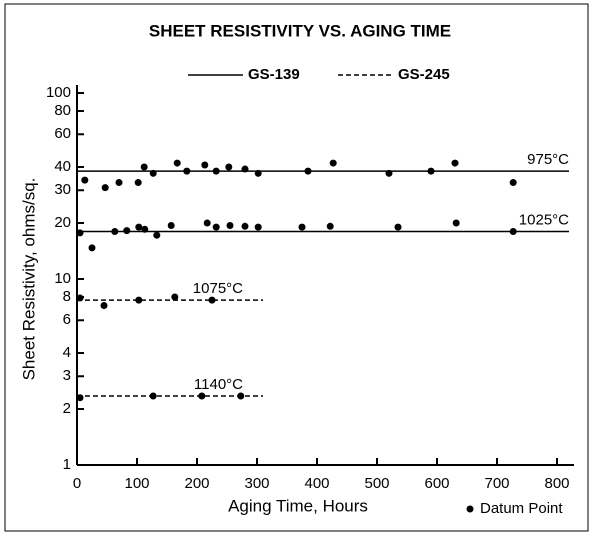  I want to click on y-tick-label: 2, so click(67, 408).